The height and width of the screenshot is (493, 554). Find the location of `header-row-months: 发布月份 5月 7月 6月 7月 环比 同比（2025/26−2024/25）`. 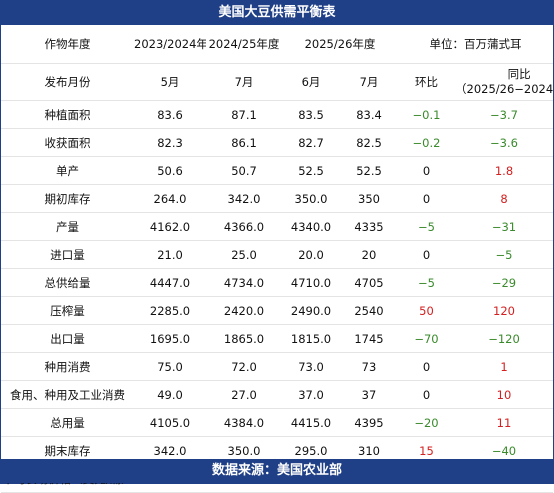

header-row-months: 发布月份 5月 7月 6月 7月 环比 同比（2025/26−2024/25） is located at coordinates (277, 82).